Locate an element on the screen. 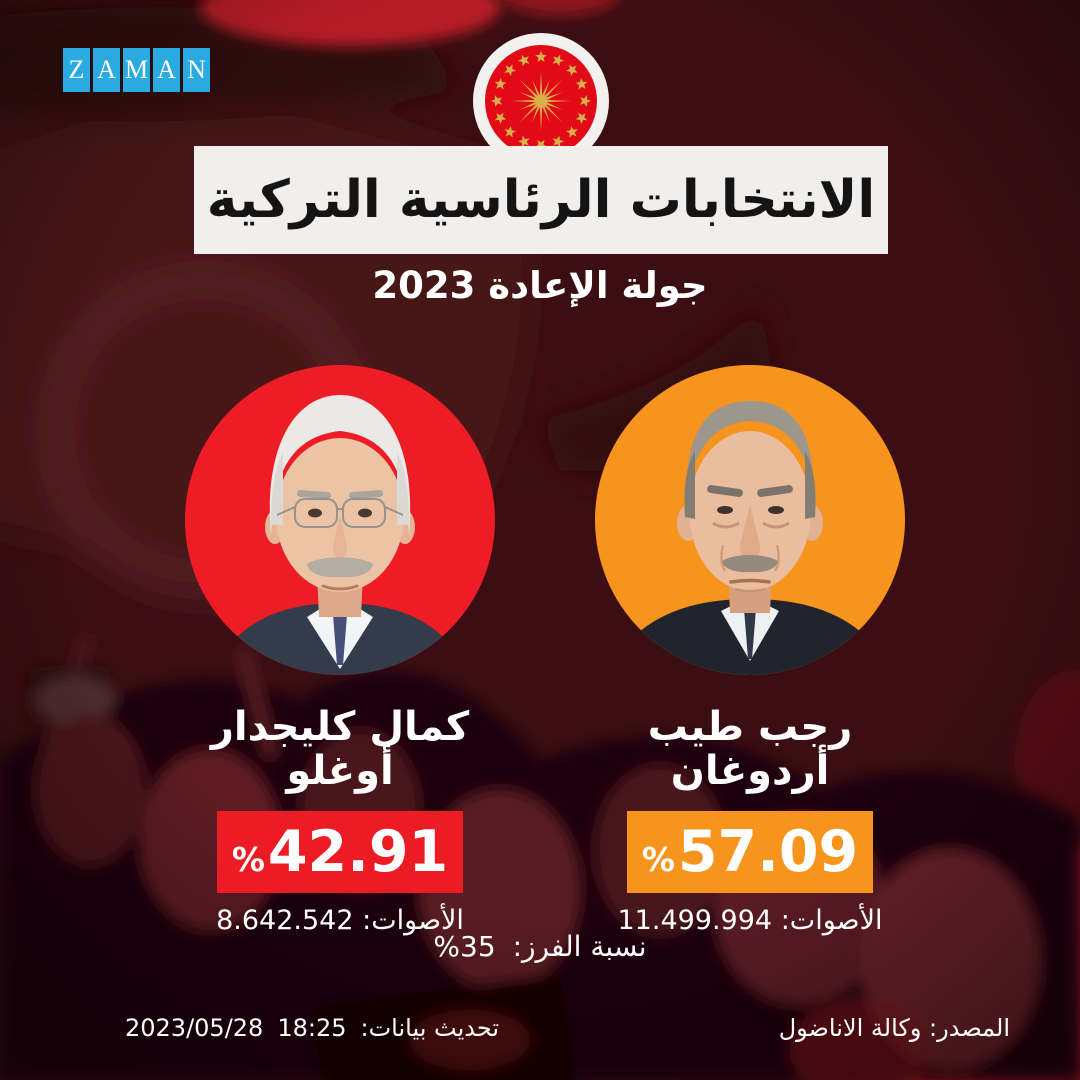 This screenshot has height=1080, width=1080. percentage-box-kilicdaroglu: % 42.91 is located at coordinates (340, 852).